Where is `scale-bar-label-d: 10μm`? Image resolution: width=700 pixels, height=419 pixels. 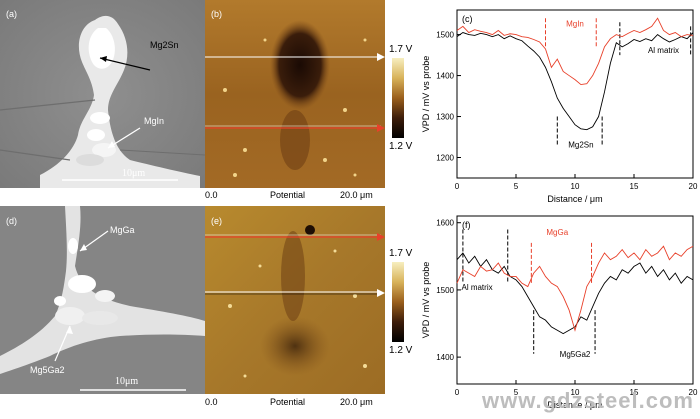 scale-bar-label-d: 10μm is located at coordinates (127, 381).